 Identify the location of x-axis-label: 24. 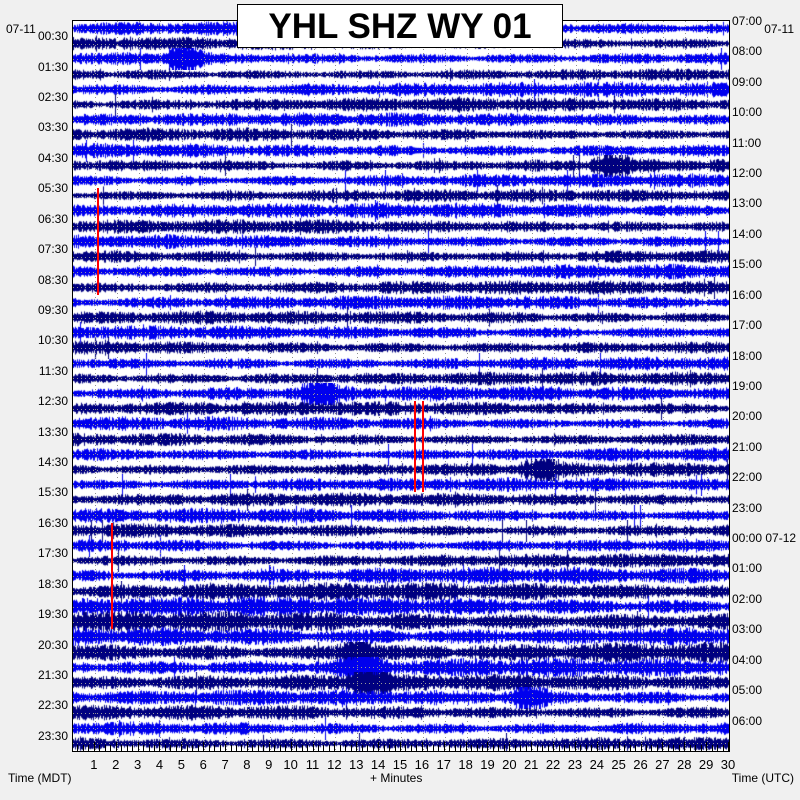
(597, 764).